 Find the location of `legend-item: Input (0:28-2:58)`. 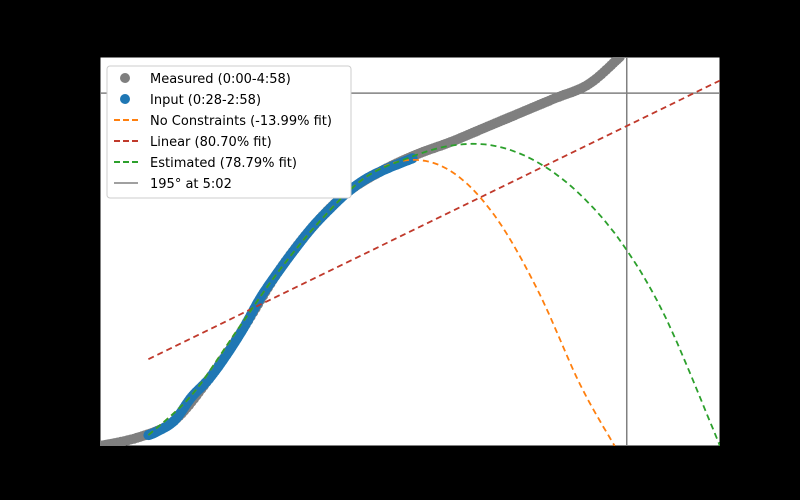

legend-item: Input (0:28-2:58) is located at coordinates (190, 100).